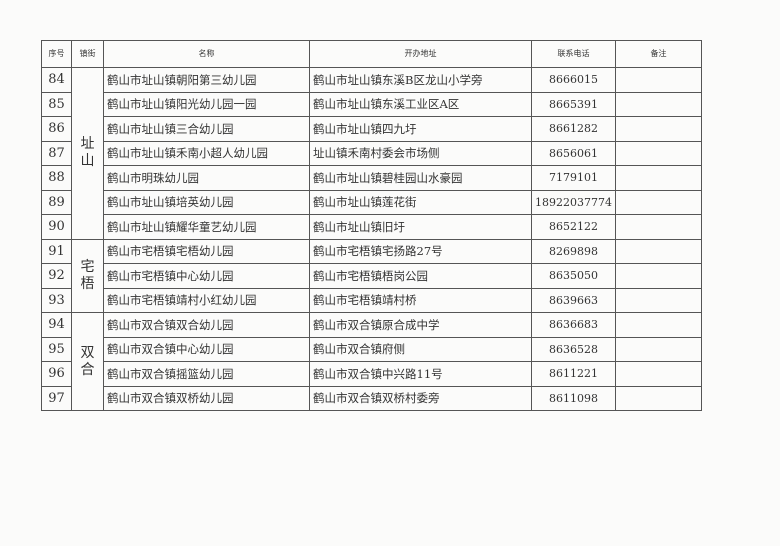 This screenshot has width=780, height=546. What do you see at coordinates (56, 325) in the screenshot?
I see `seq-cell: 94` at bounding box center [56, 325].